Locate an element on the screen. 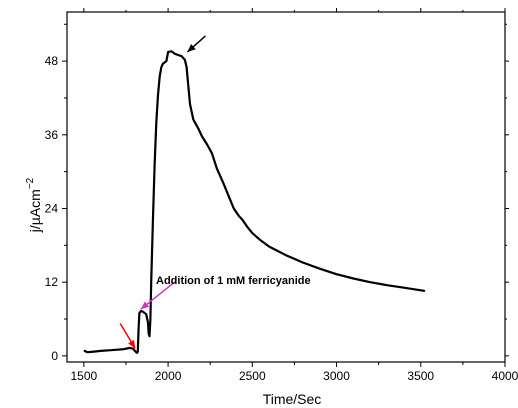 The height and width of the screenshot is (408, 518). y-axis-title: j/µAcm−2 is located at coordinates (34, 205).